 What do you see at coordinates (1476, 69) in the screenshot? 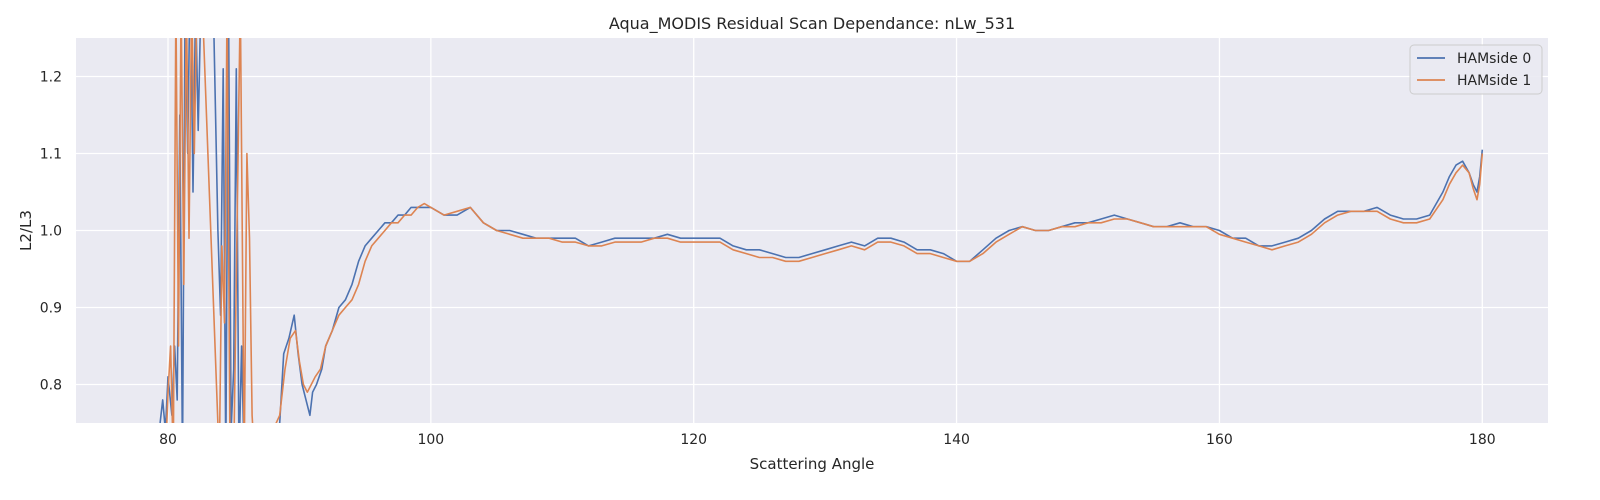
I see `legend: HAMside 0 HAMside 1` at bounding box center [1476, 69].